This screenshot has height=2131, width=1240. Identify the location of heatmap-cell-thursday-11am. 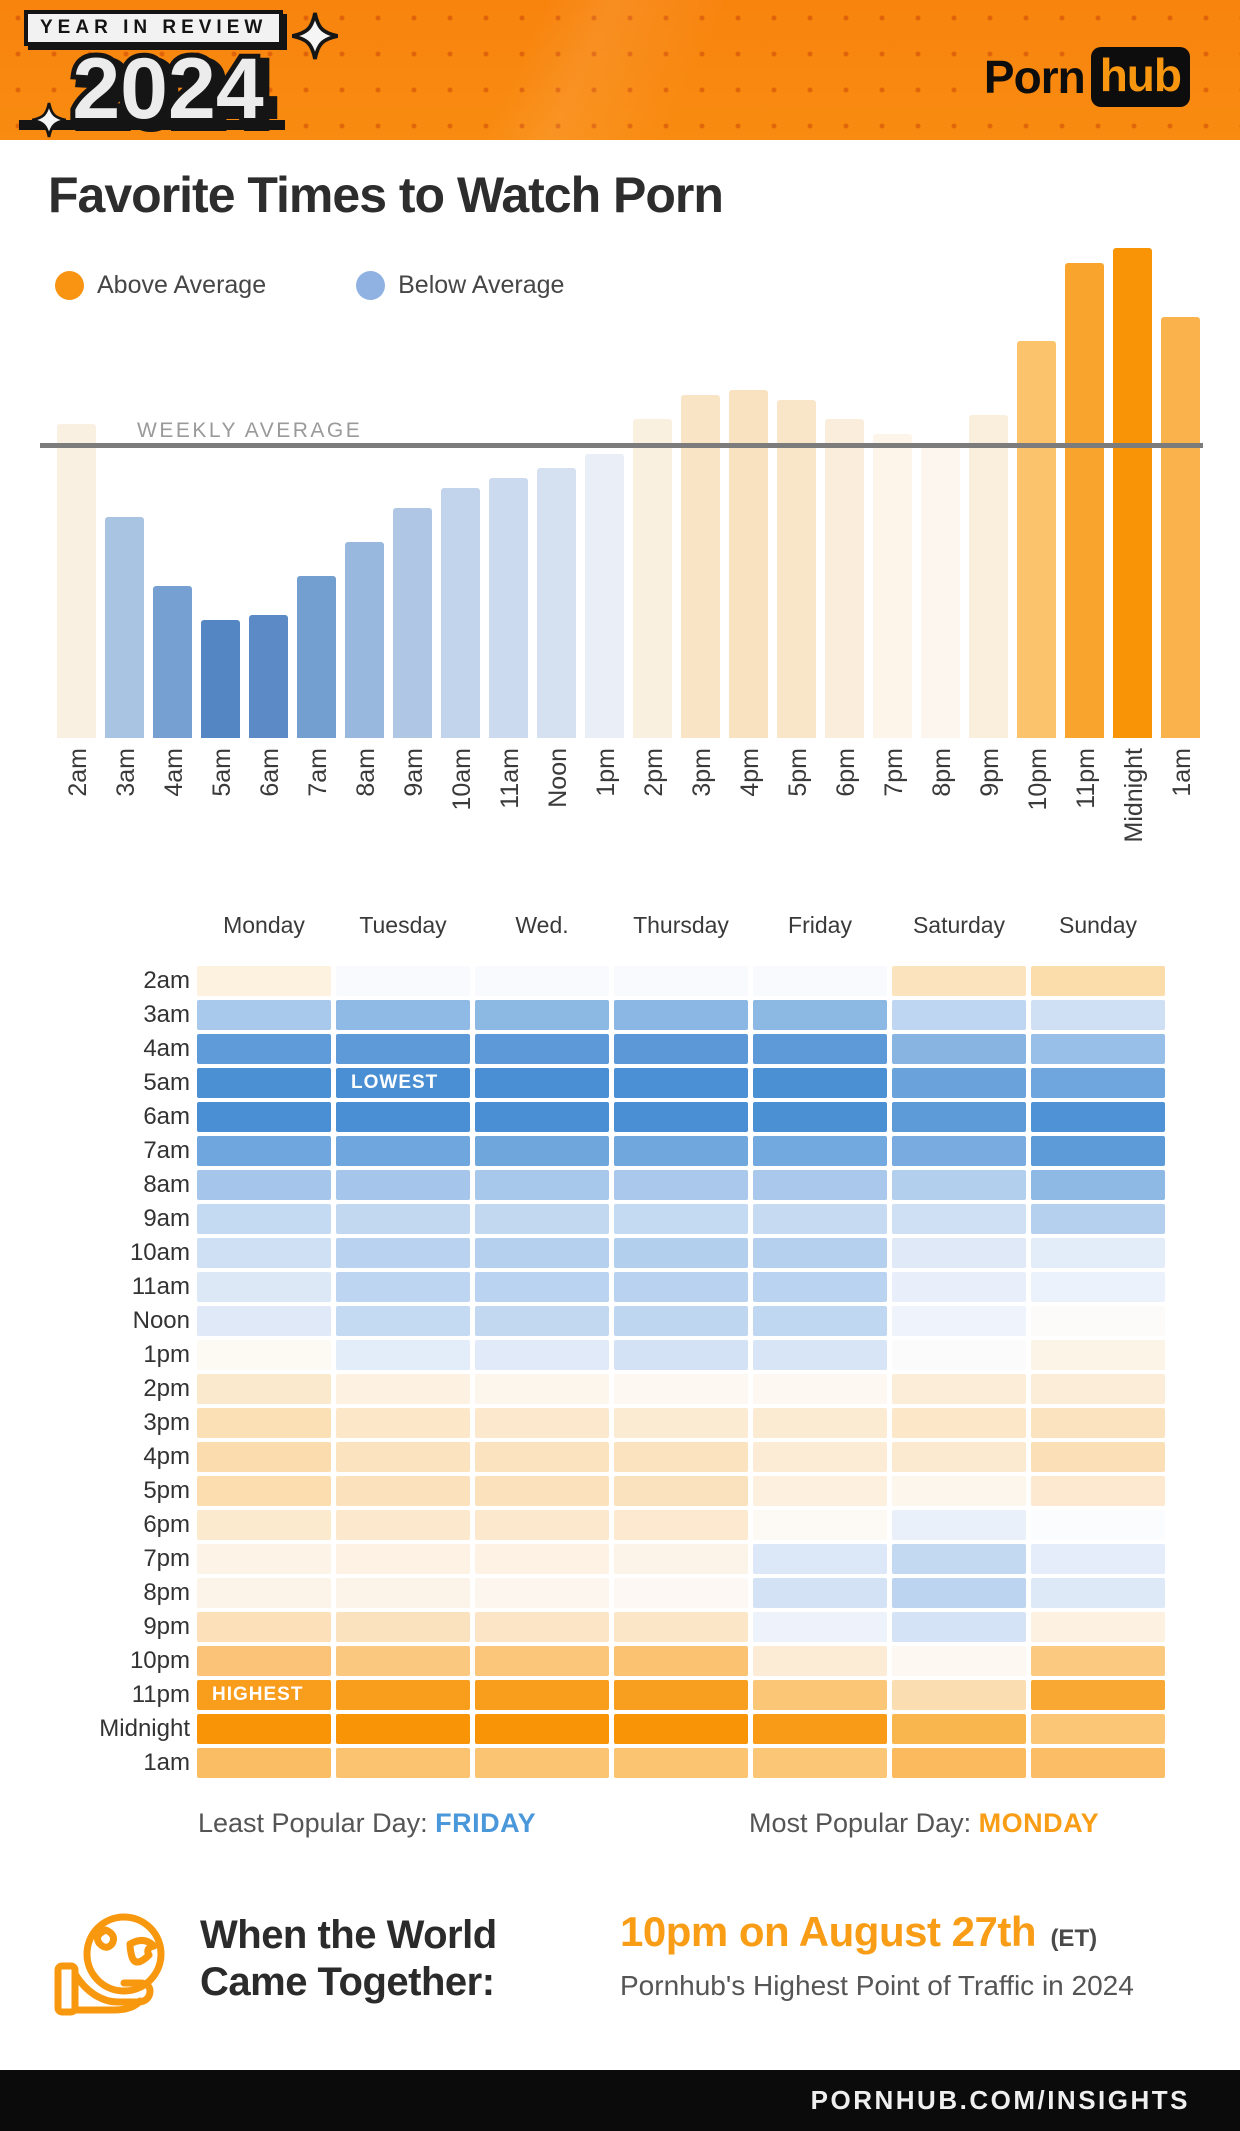
(681, 1287).